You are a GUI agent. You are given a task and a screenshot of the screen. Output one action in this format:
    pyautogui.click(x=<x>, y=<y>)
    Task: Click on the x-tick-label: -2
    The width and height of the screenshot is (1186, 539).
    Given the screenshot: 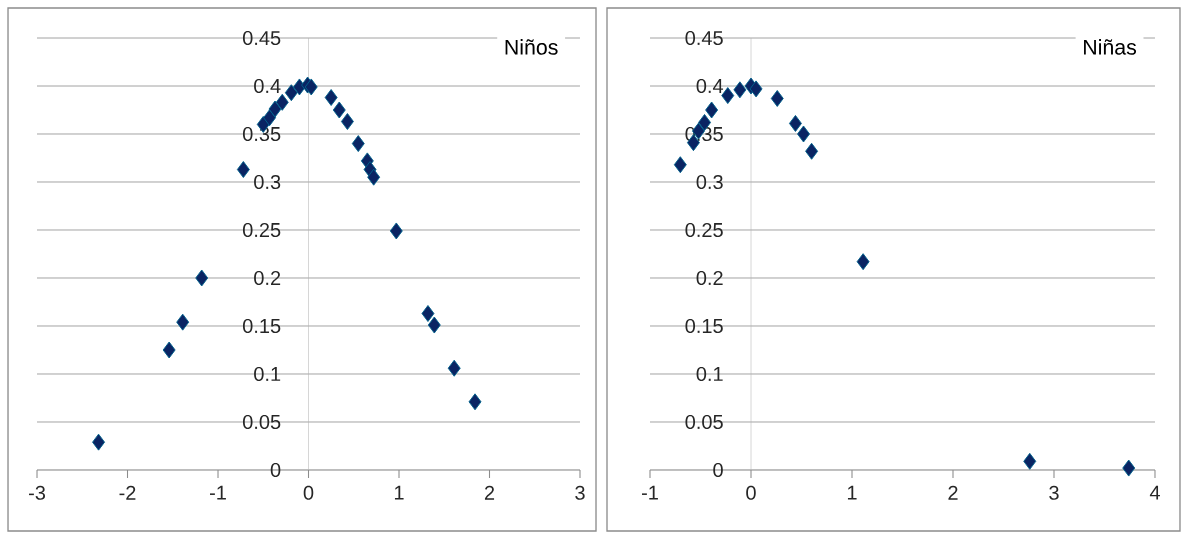 What is the action you would take?
    pyautogui.click(x=127, y=492)
    